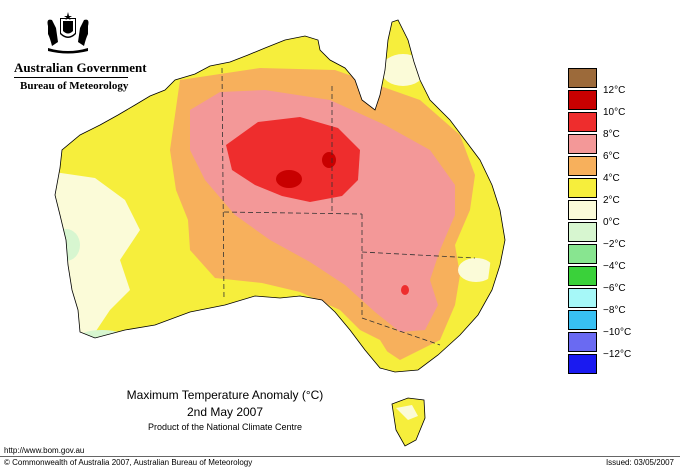 This screenshot has width=680, height=467. Describe the element at coordinates (611, 178) in the screenshot. I see `legend-label: 4°C` at that location.